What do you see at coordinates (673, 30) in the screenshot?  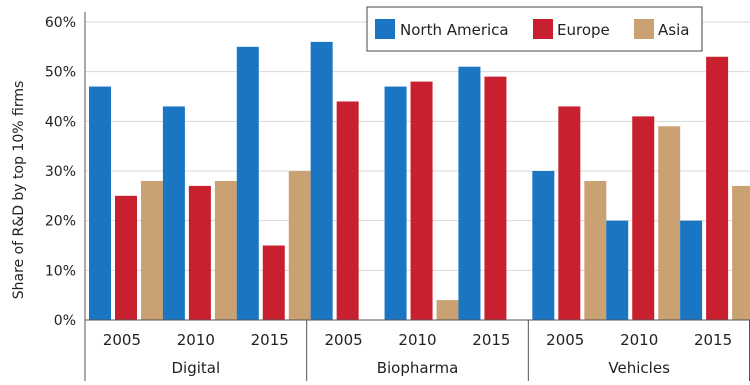 I see `legend-label: Asia` at bounding box center [673, 30].